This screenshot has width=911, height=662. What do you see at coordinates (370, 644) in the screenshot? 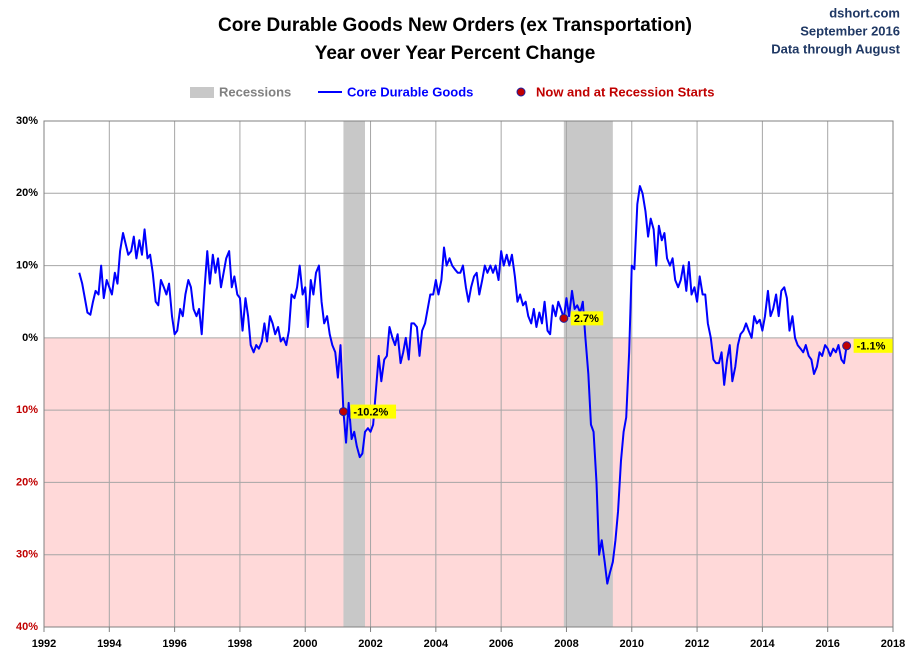
I see `x-tick-label: 2002` at bounding box center [370, 644].